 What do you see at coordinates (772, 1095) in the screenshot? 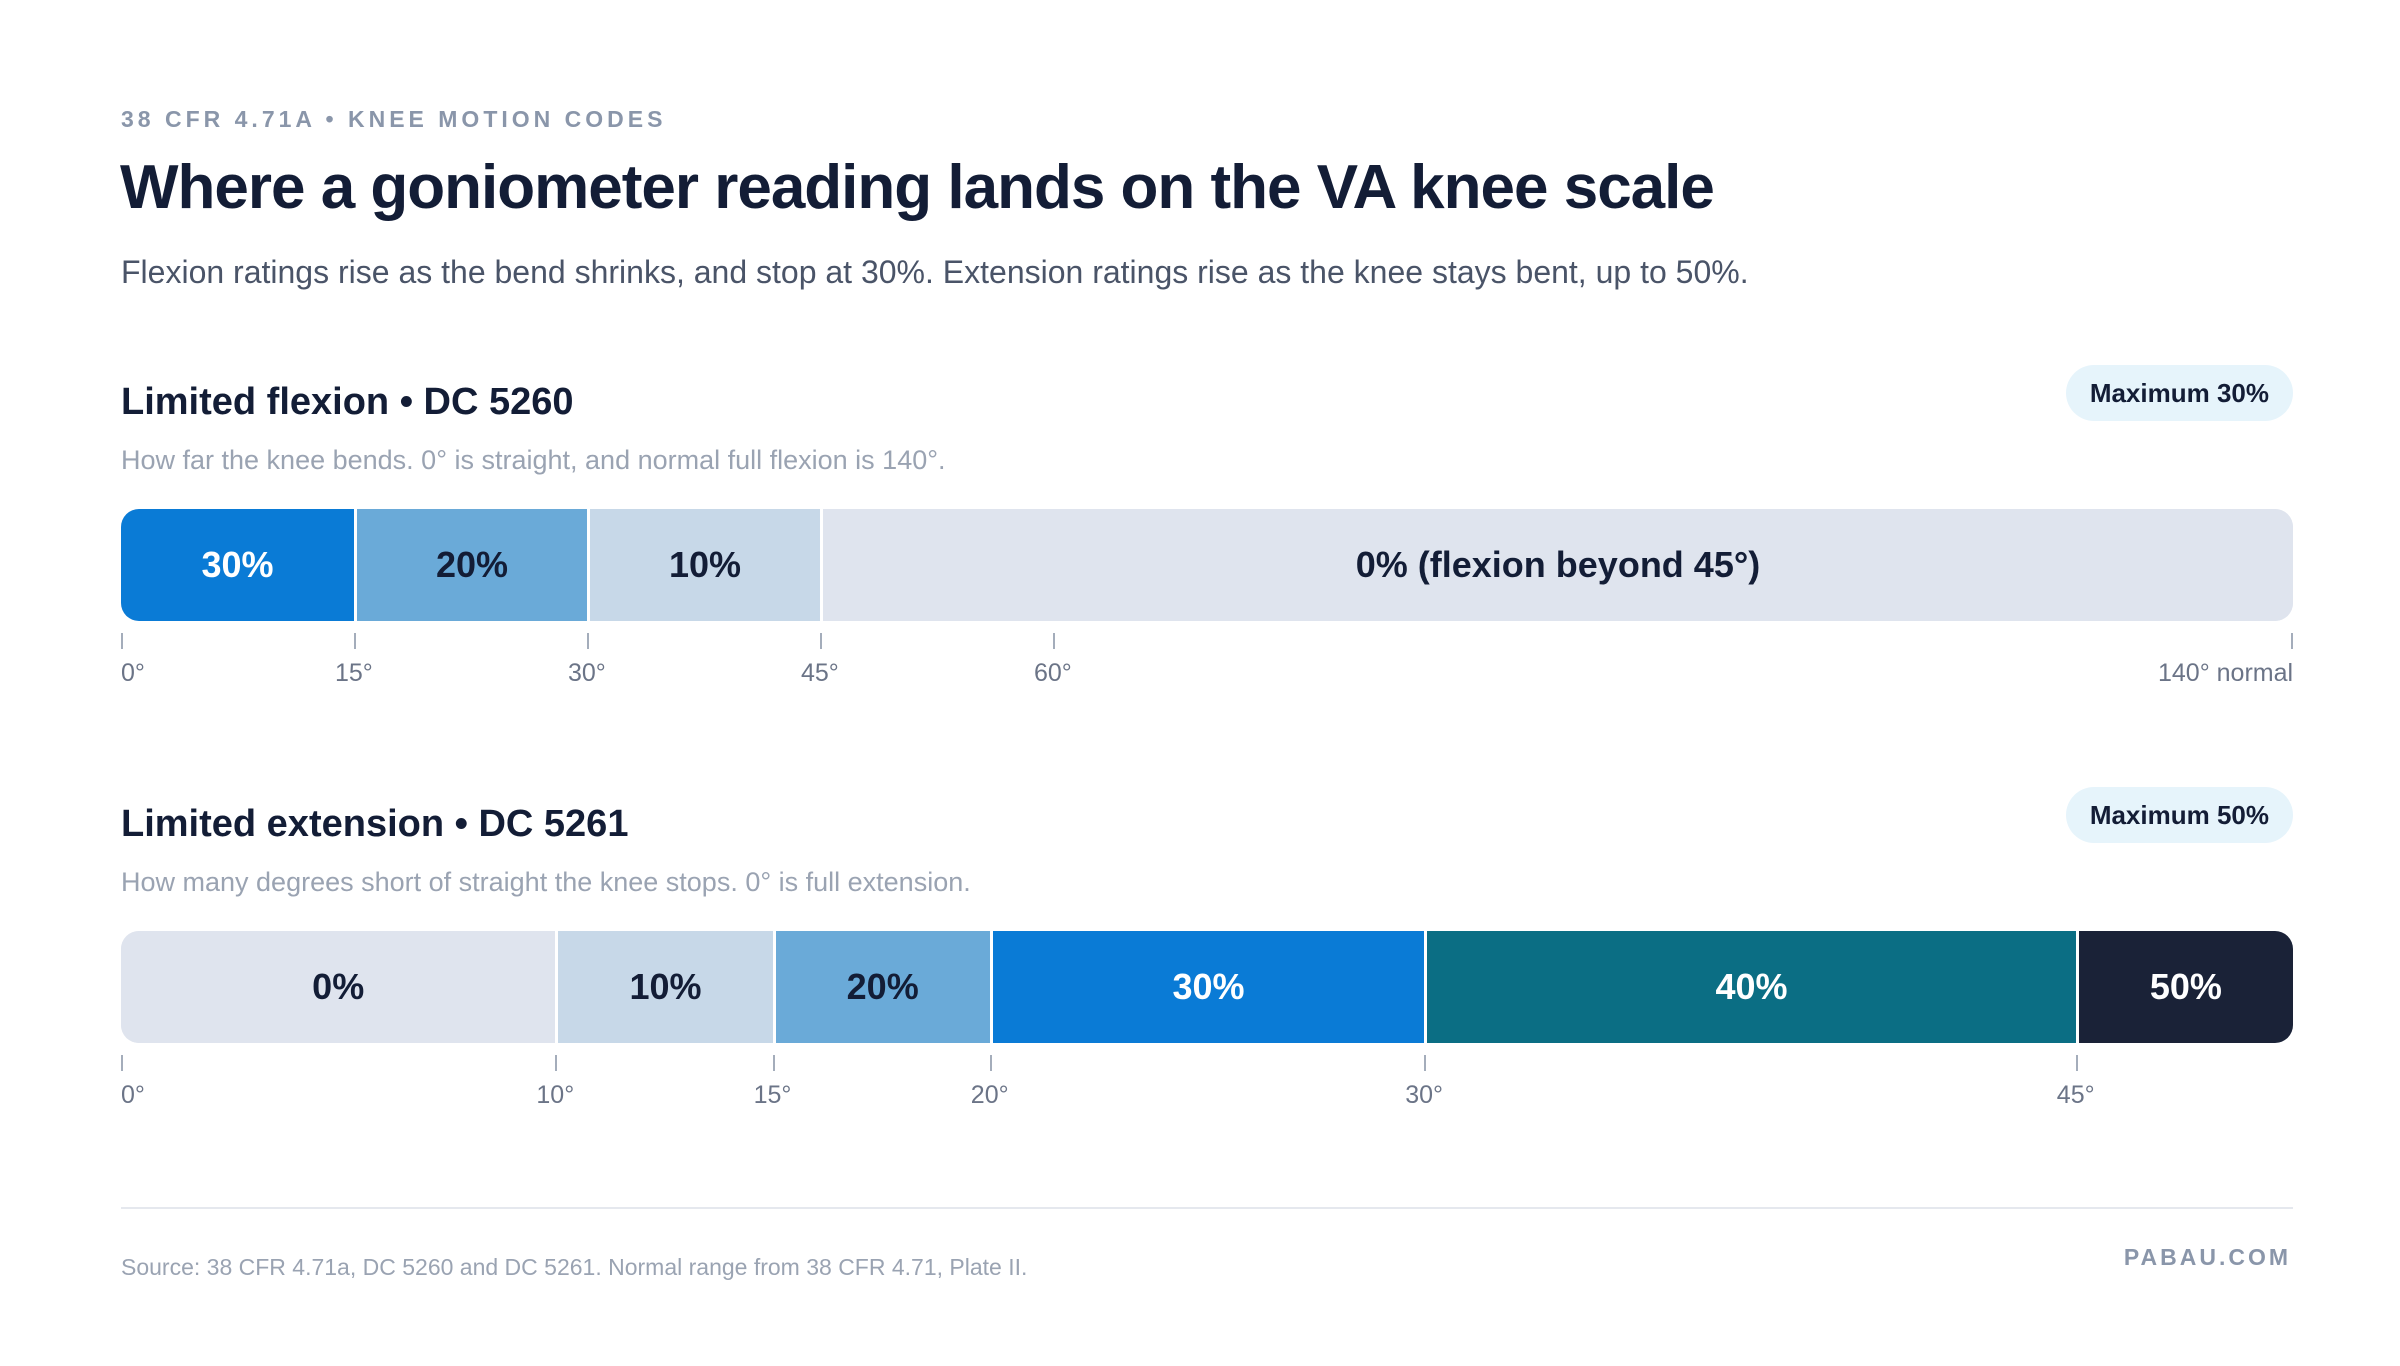
I see `extension-tick-label: 15°` at bounding box center [772, 1095].